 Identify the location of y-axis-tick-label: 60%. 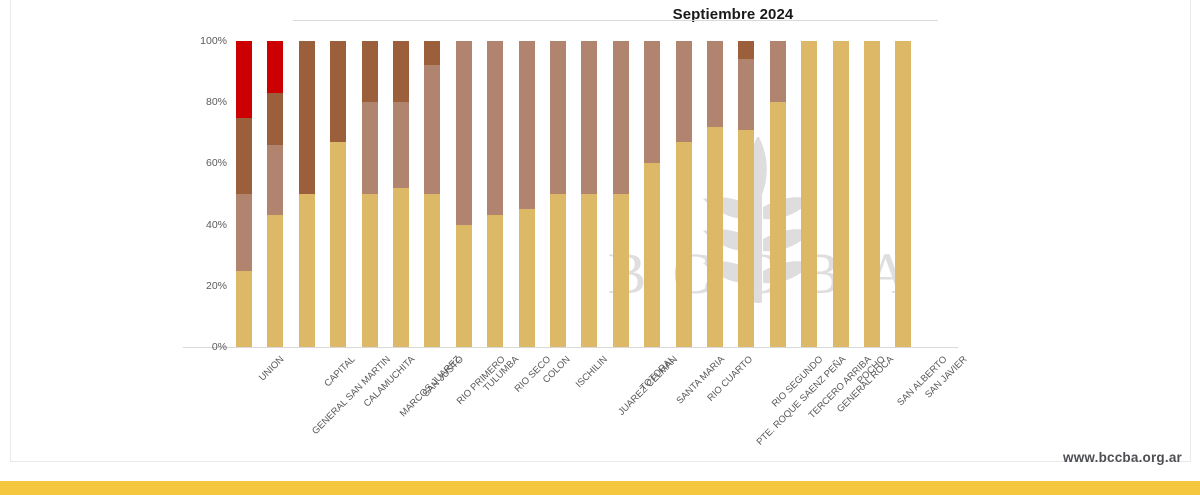
(216, 163).